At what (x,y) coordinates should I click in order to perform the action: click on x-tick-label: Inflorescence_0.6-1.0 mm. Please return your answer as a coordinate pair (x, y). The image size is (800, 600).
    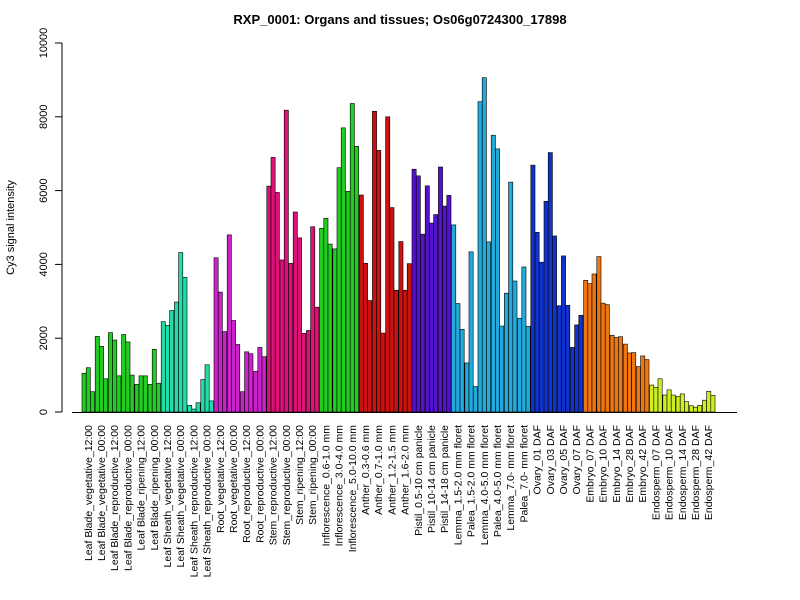
    Looking at the image, I should click on (326, 486).